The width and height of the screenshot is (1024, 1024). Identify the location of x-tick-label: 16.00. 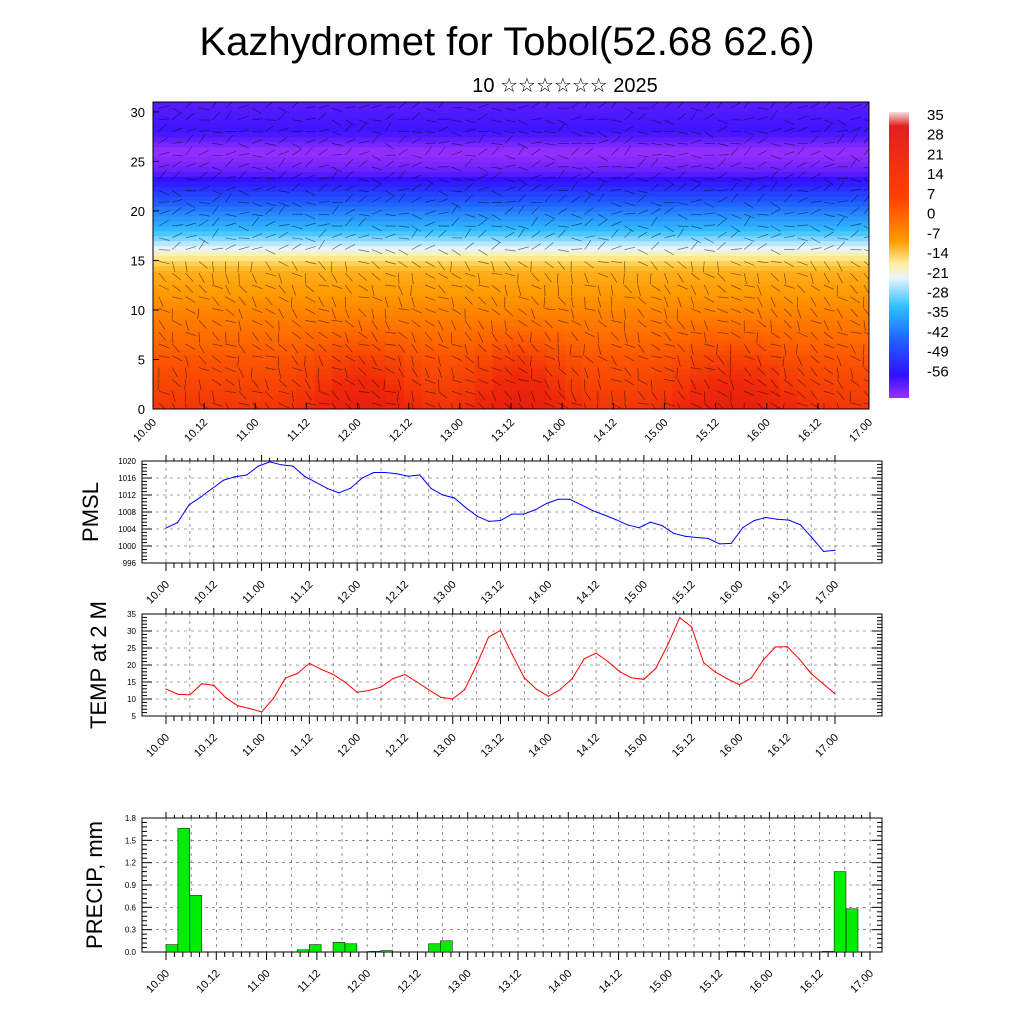
(732, 746).